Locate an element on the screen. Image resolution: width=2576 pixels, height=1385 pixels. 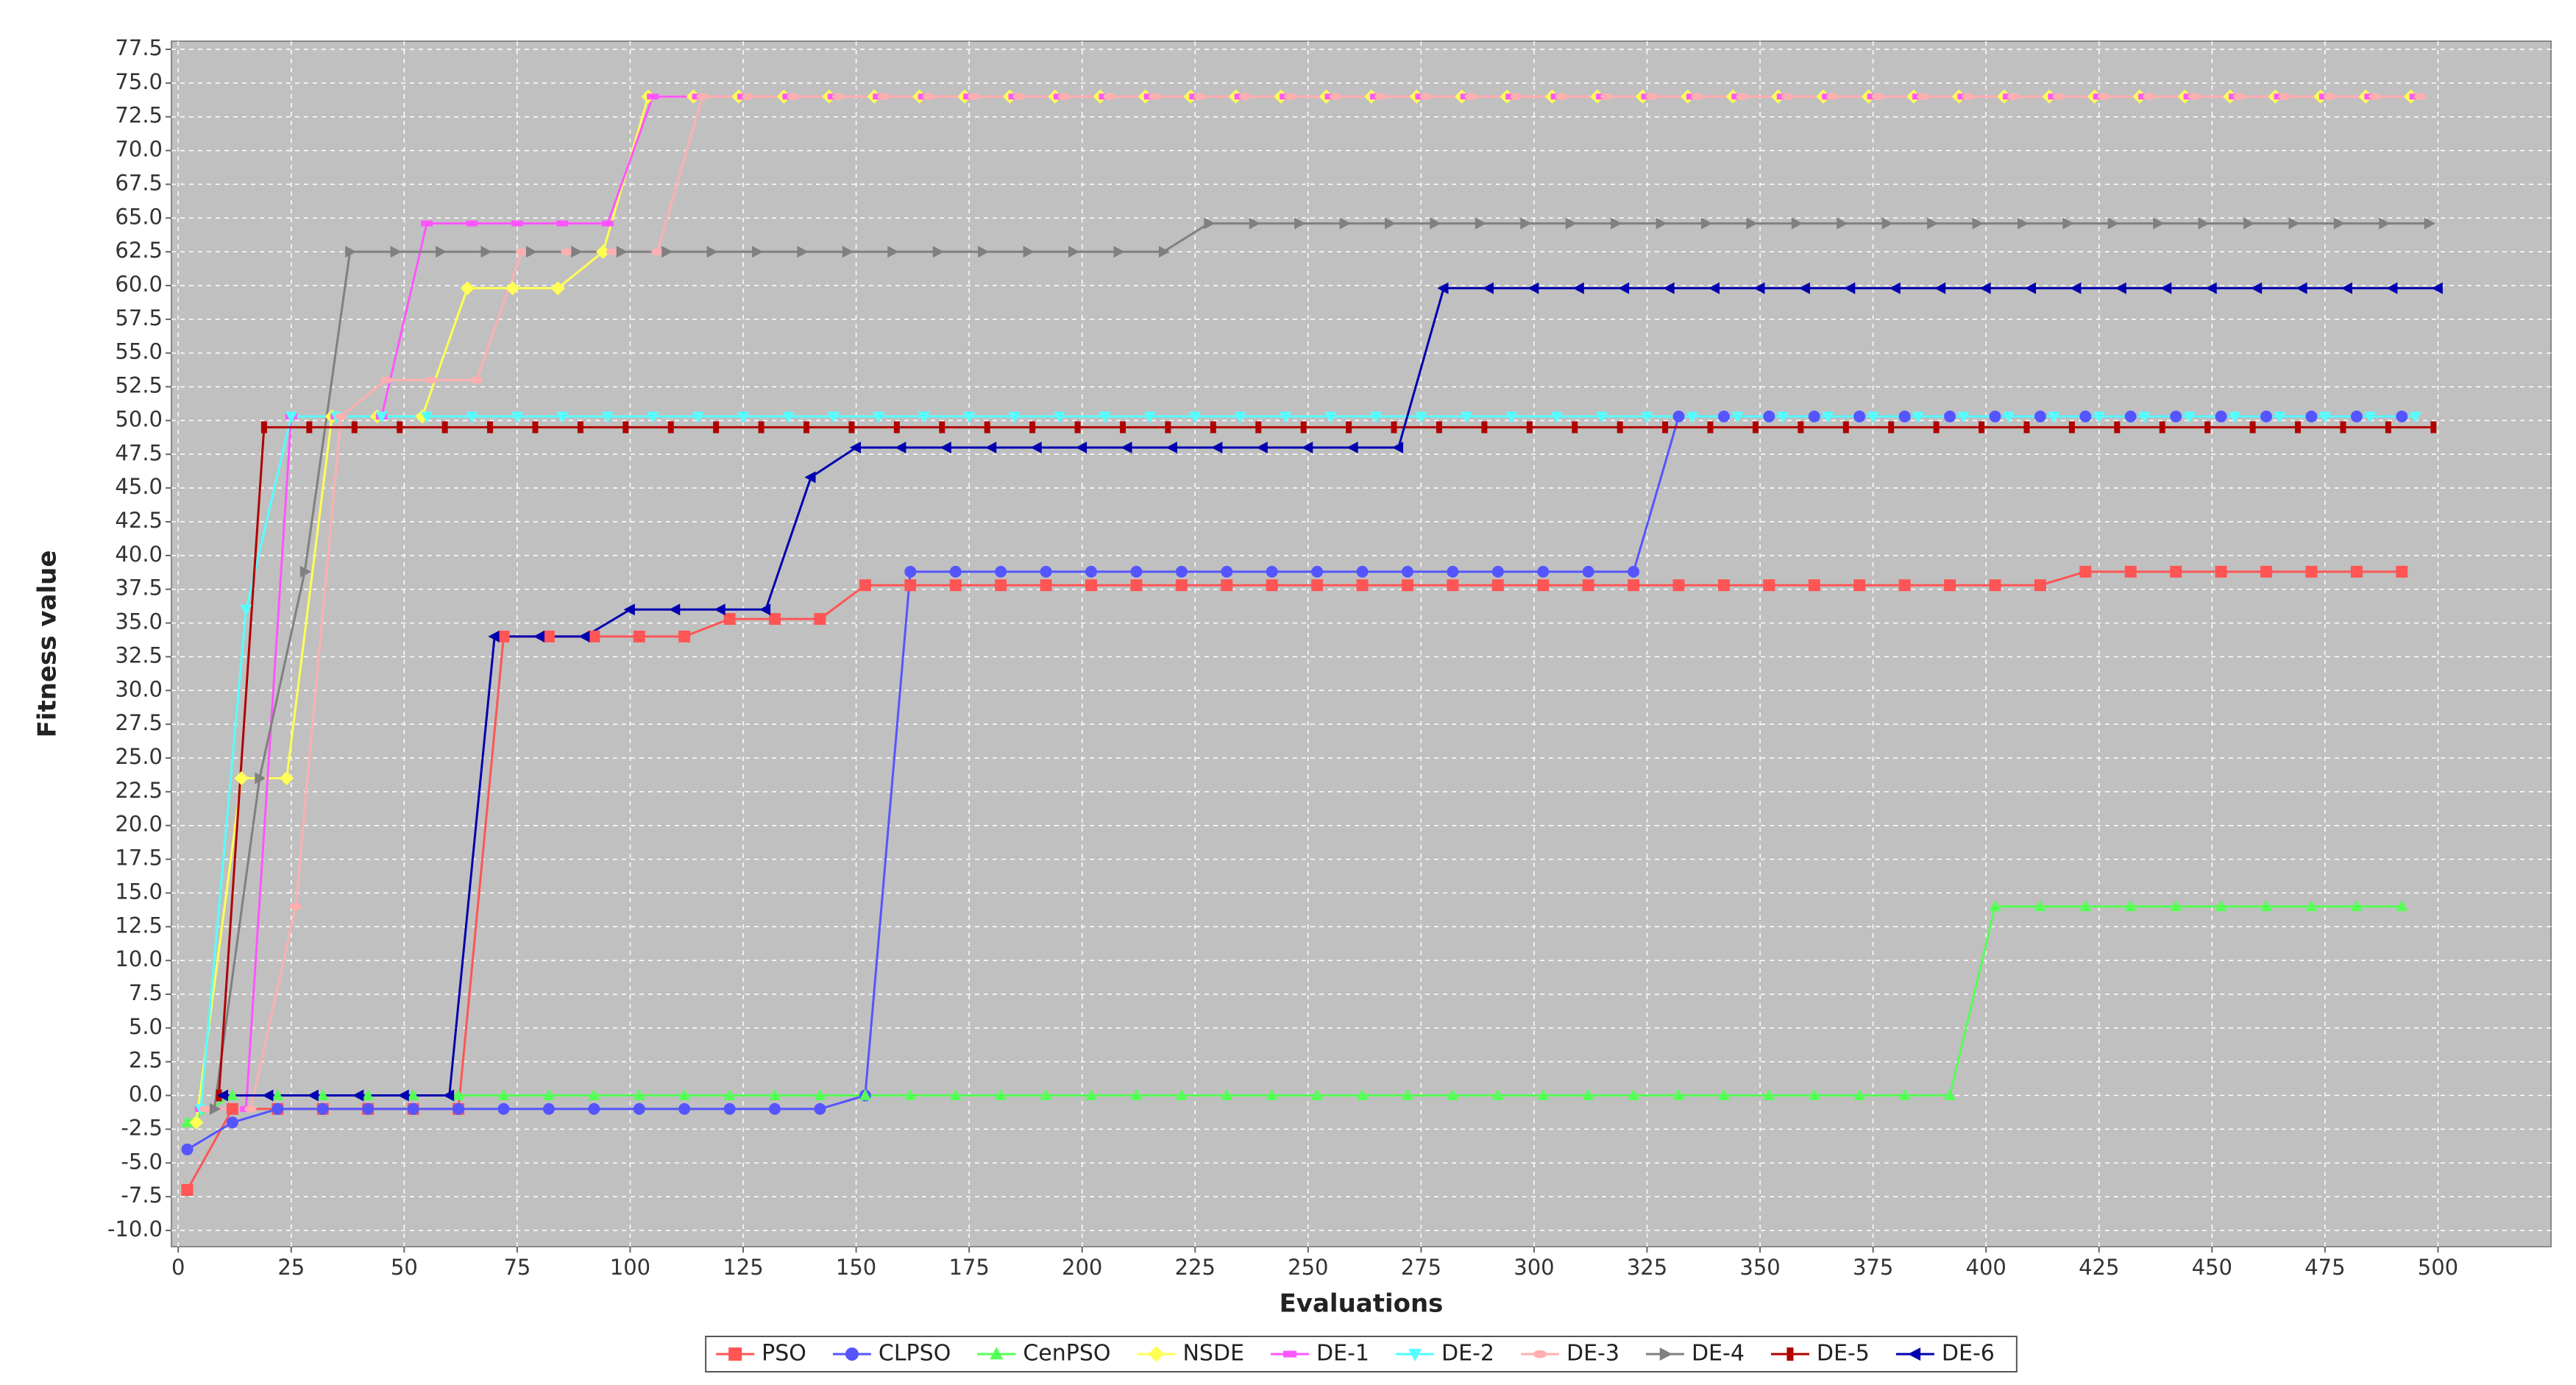
legend-text: CenPSO is located at coordinates (1066, 1354).